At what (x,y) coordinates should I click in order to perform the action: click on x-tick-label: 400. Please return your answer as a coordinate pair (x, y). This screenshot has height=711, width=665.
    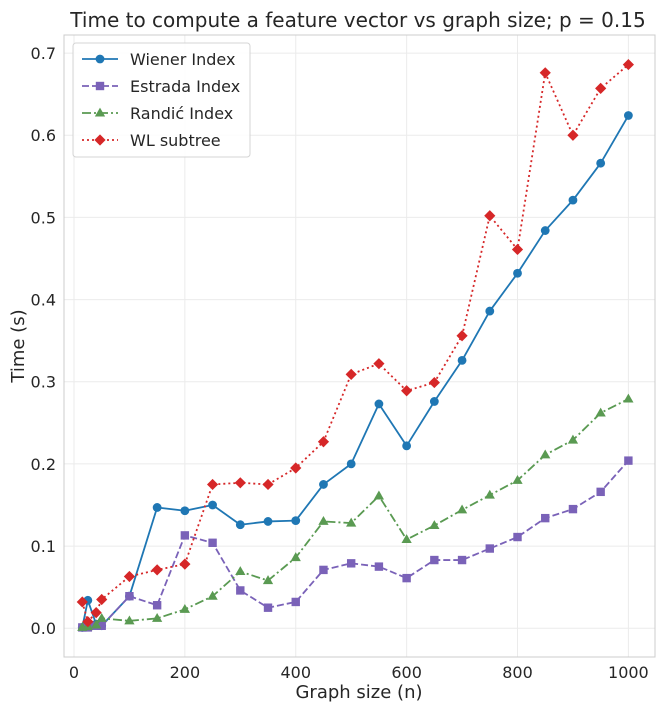
    Looking at the image, I should click on (295, 672).